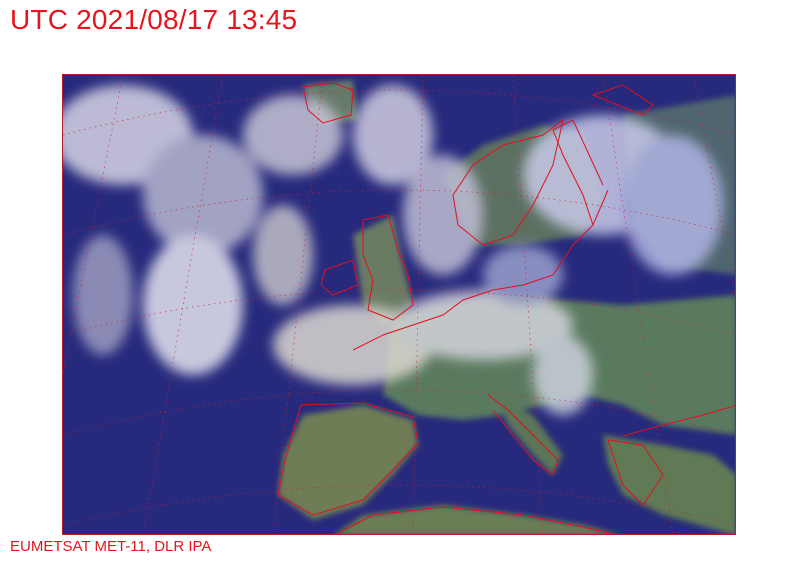 This screenshot has height=565, width=800. What do you see at coordinates (154, 19) in the screenshot?
I see `timestamp-title: UTC 2021/08/17 13:45` at bounding box center [154, 19].